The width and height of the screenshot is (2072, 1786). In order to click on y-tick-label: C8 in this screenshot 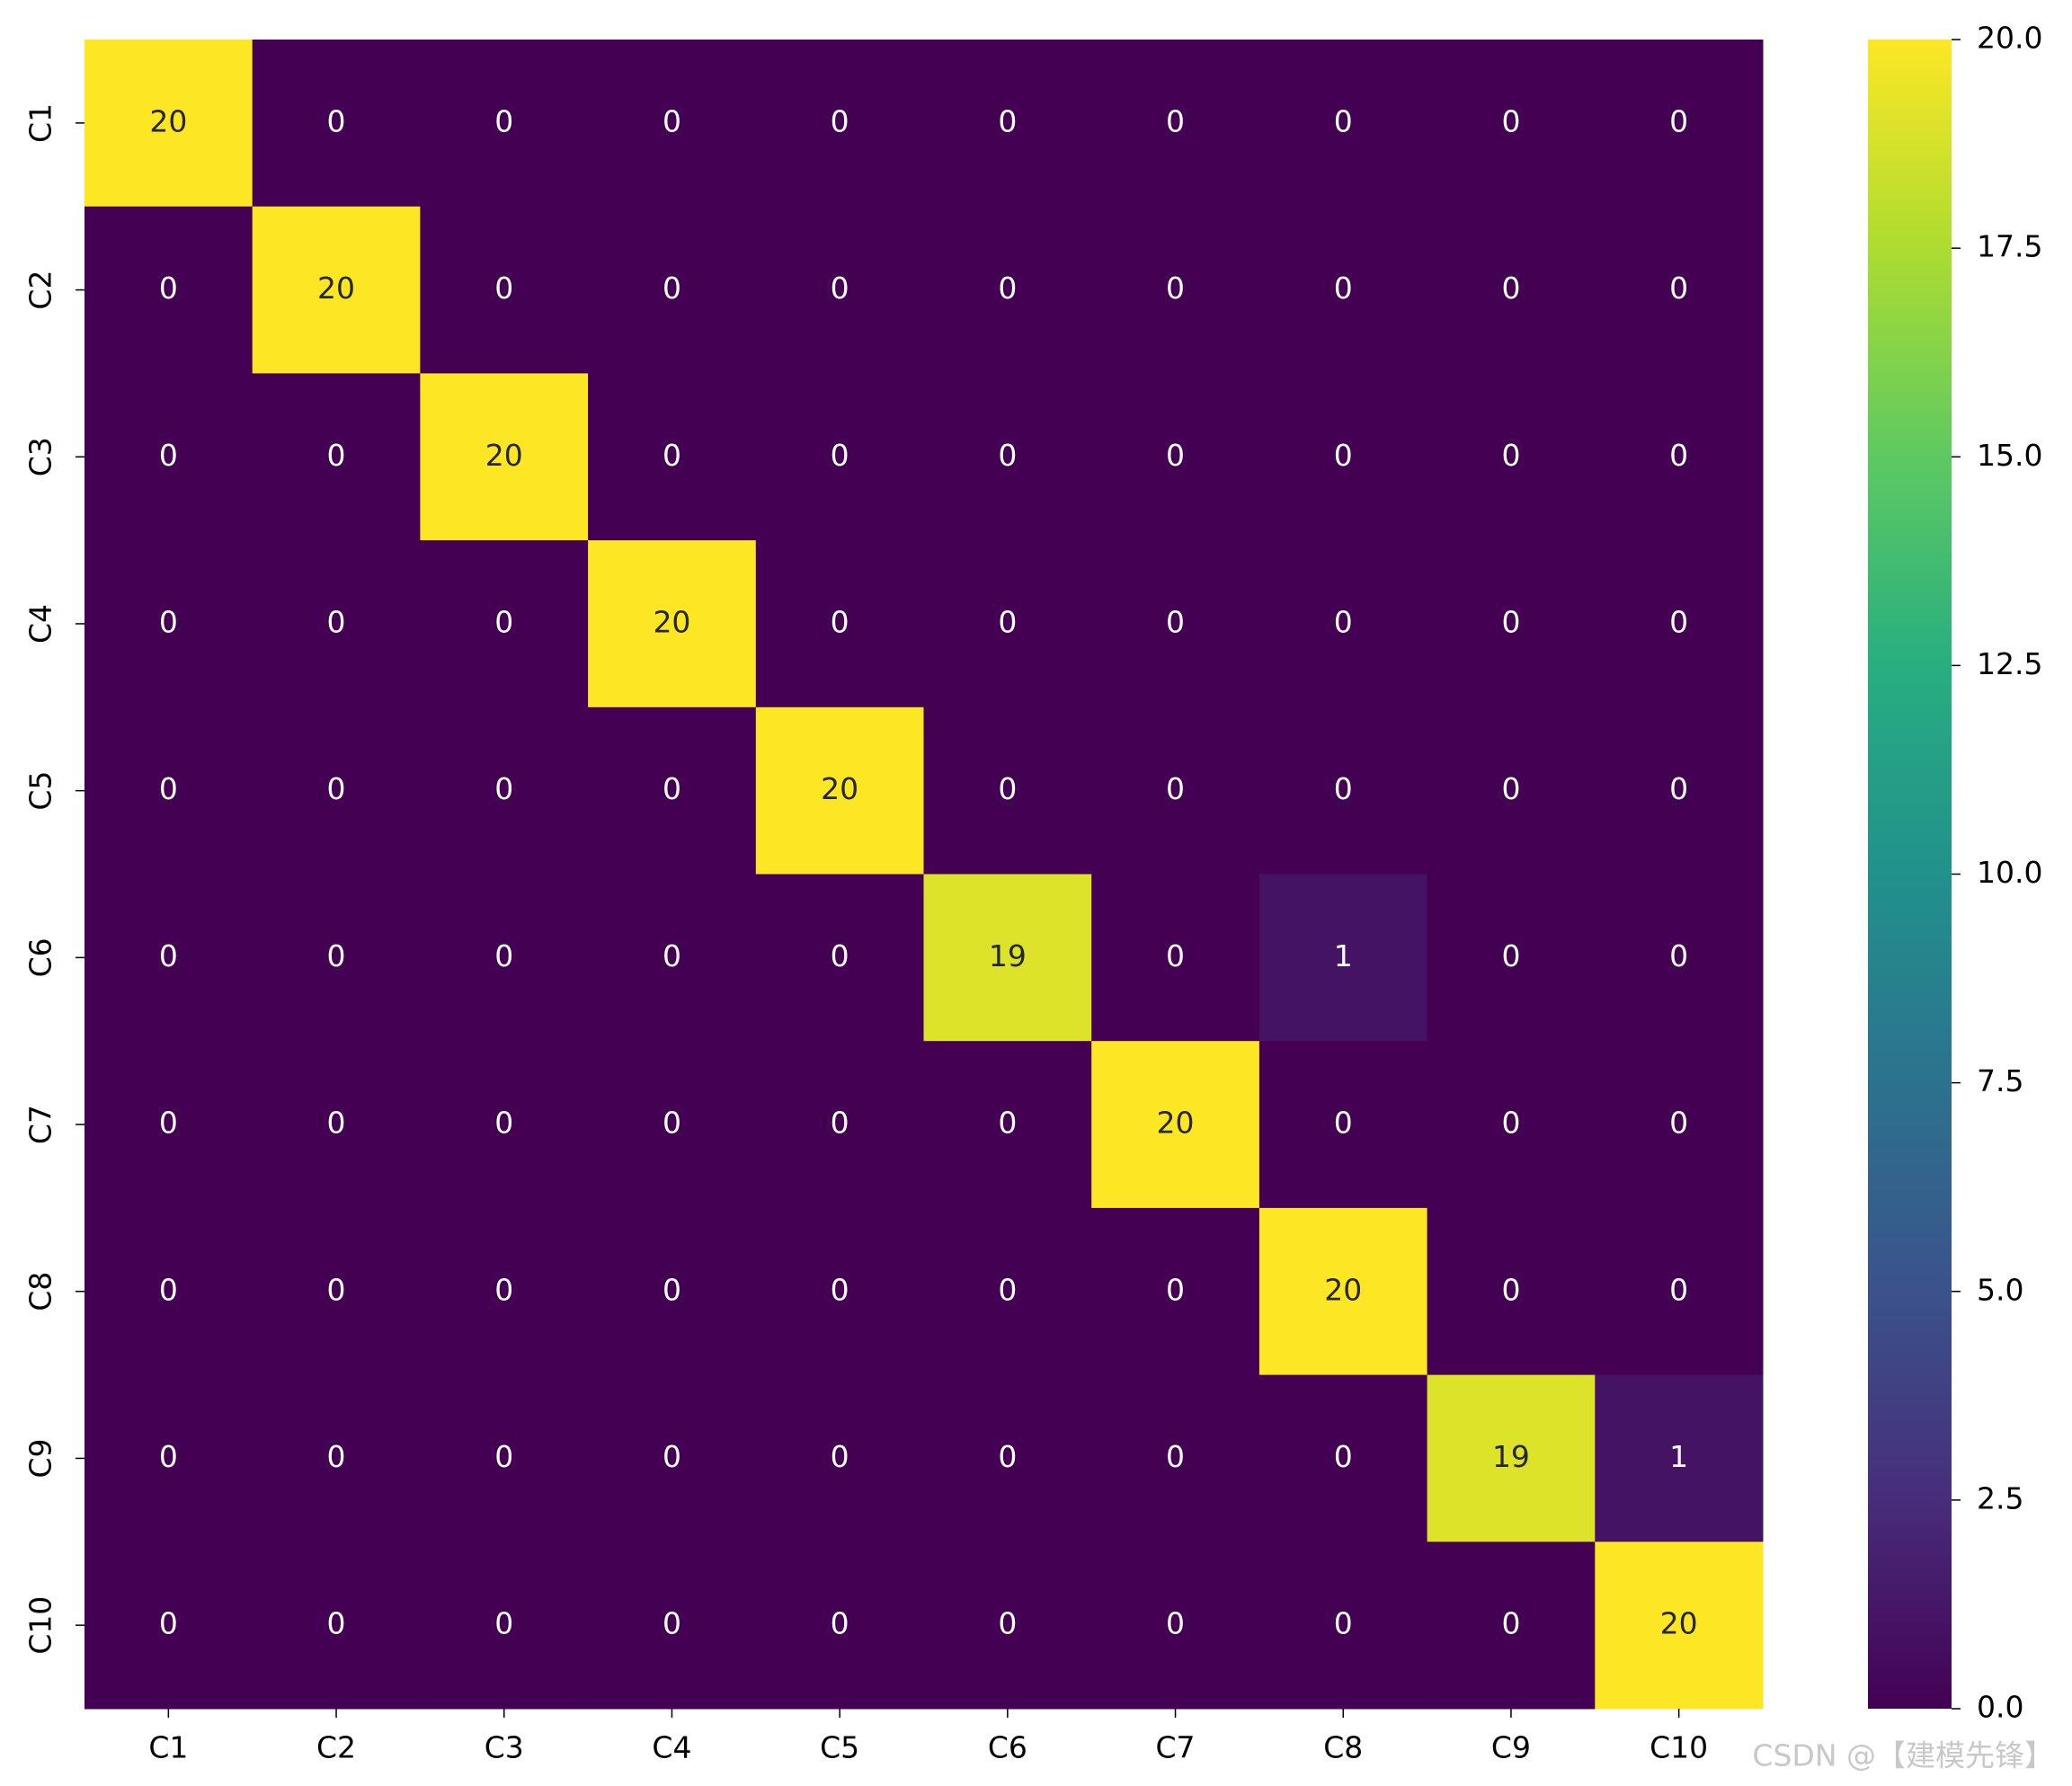, I will do `click(41, 1291)`.